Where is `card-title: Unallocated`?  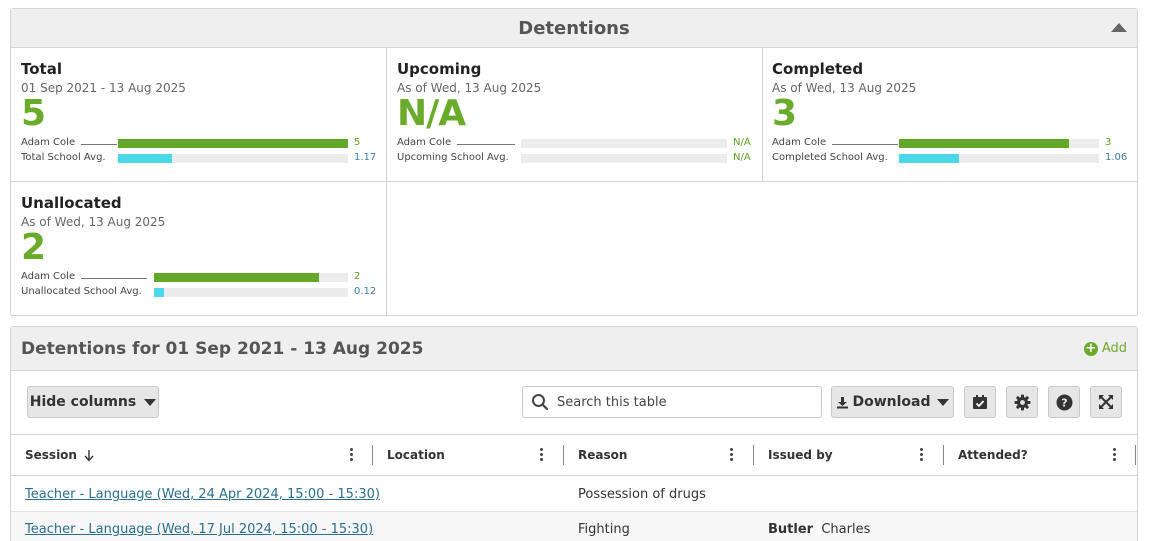 card-title: Unallocated is located at coordinates (71, 203).